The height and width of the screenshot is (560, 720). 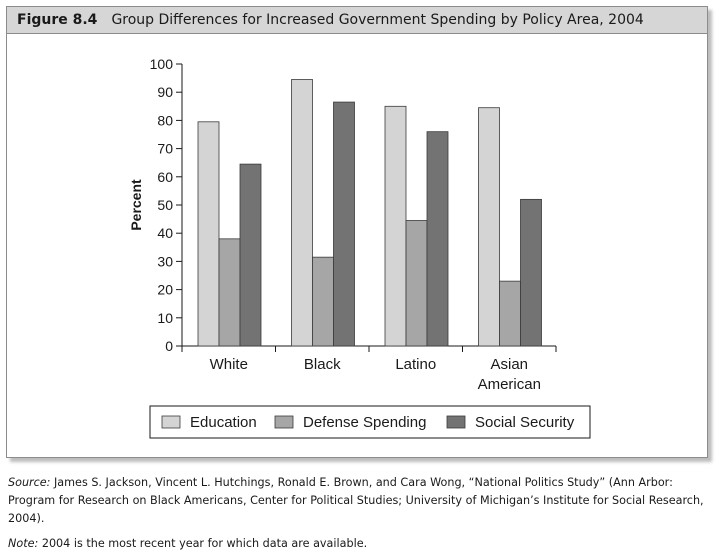 I want to click on legend-box, so click(x=370, y=422).